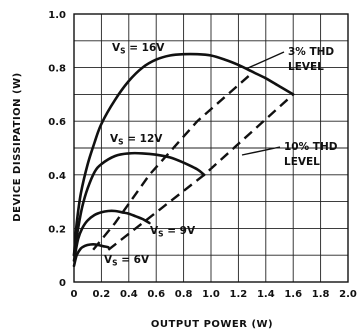  Describe the element at coordinates (144, 139) in the screenshot. I see `series-label-12v-rest: = 12V` at that location.